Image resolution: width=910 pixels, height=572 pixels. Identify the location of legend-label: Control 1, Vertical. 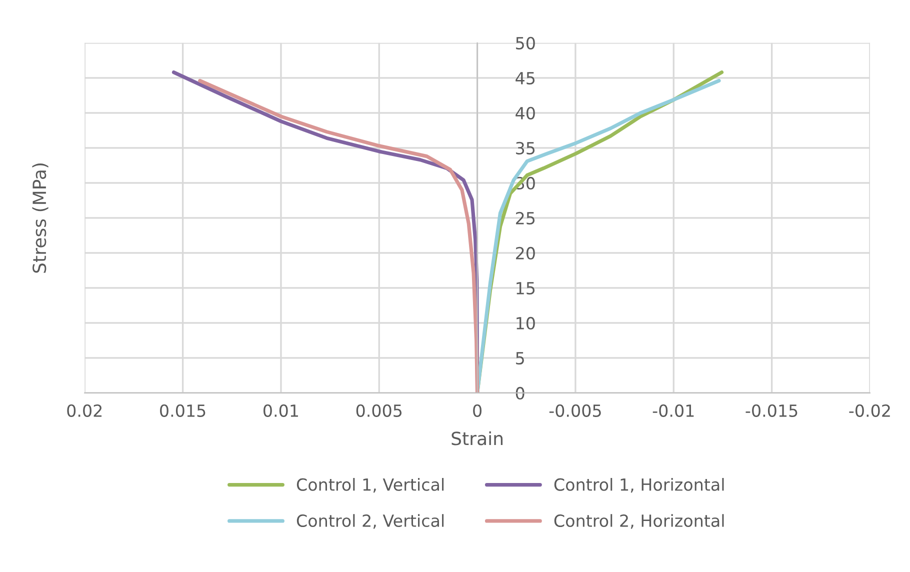
(370, 485).